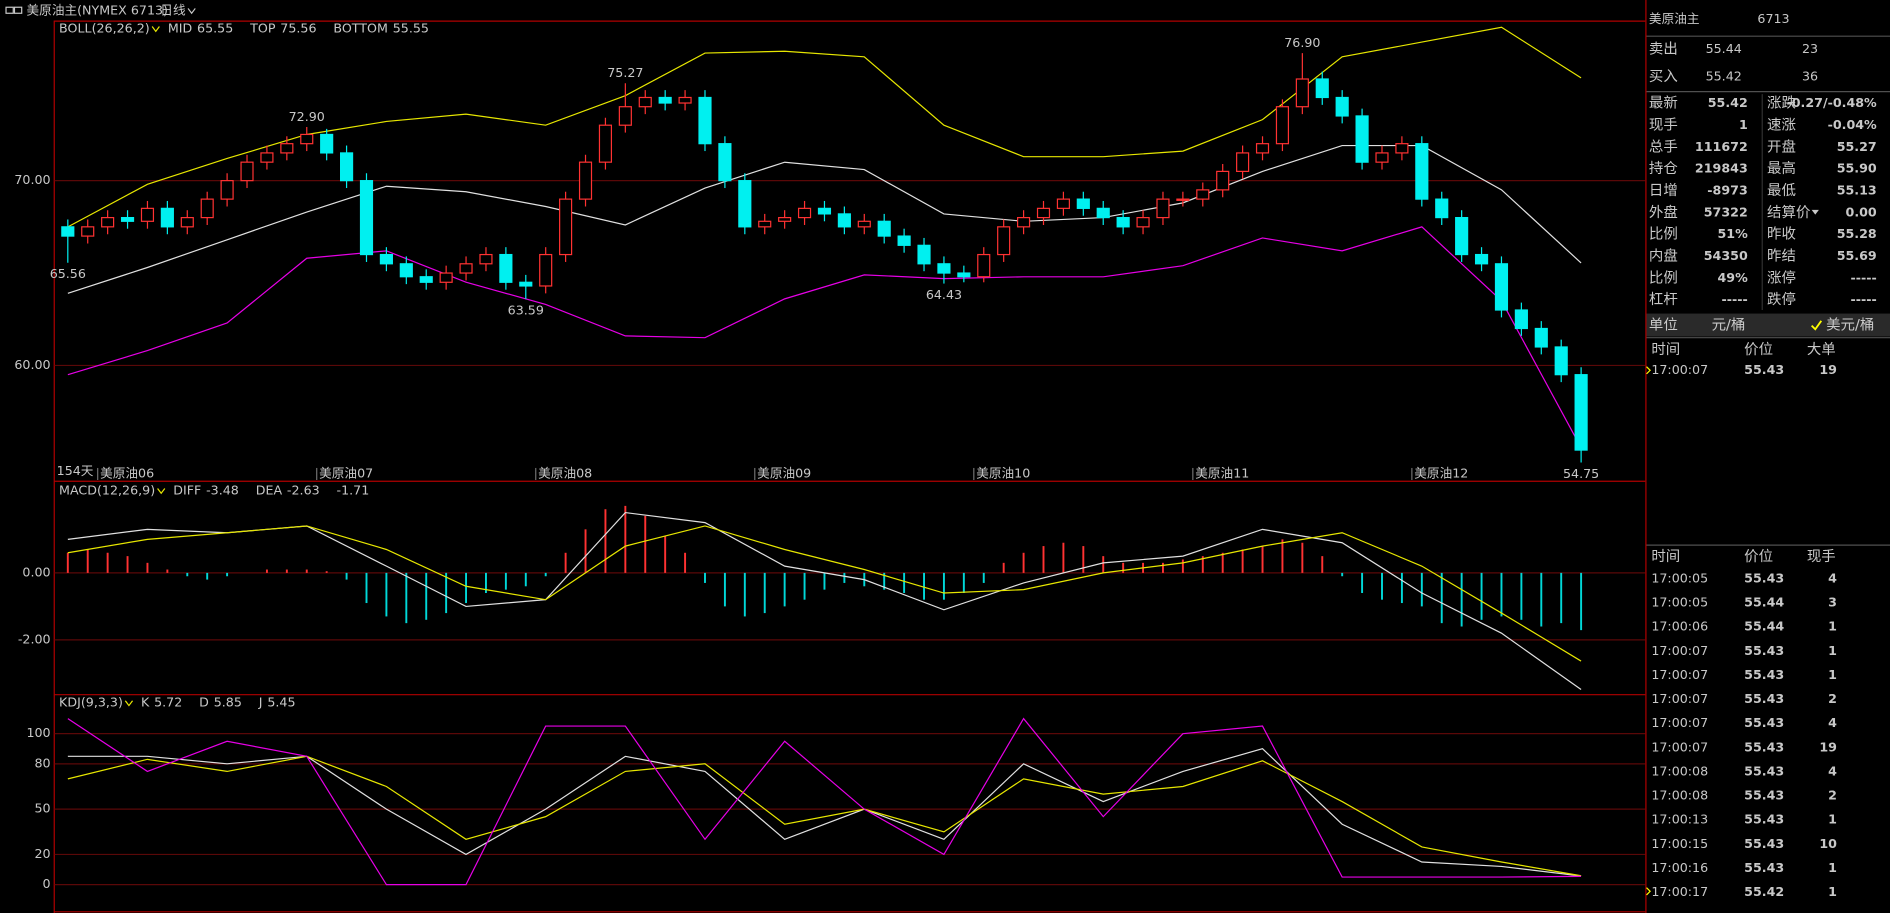 This screenshot has height=913, width=1890. Describe the element at coordinates (32, 364) in the screenshot. I see `y-tick-label: 60.00` at that location.